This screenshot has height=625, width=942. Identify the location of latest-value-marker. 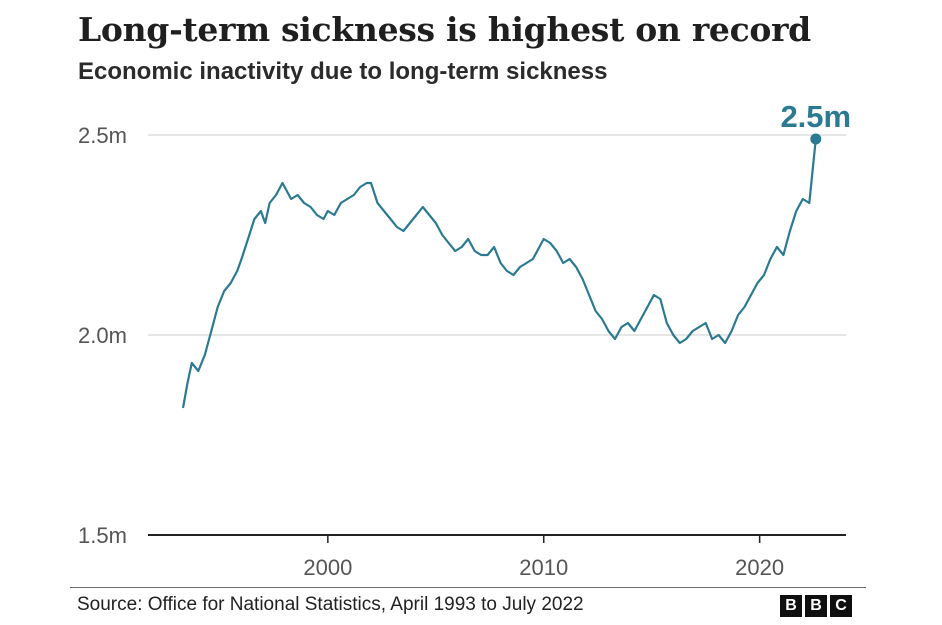
(816, 139).